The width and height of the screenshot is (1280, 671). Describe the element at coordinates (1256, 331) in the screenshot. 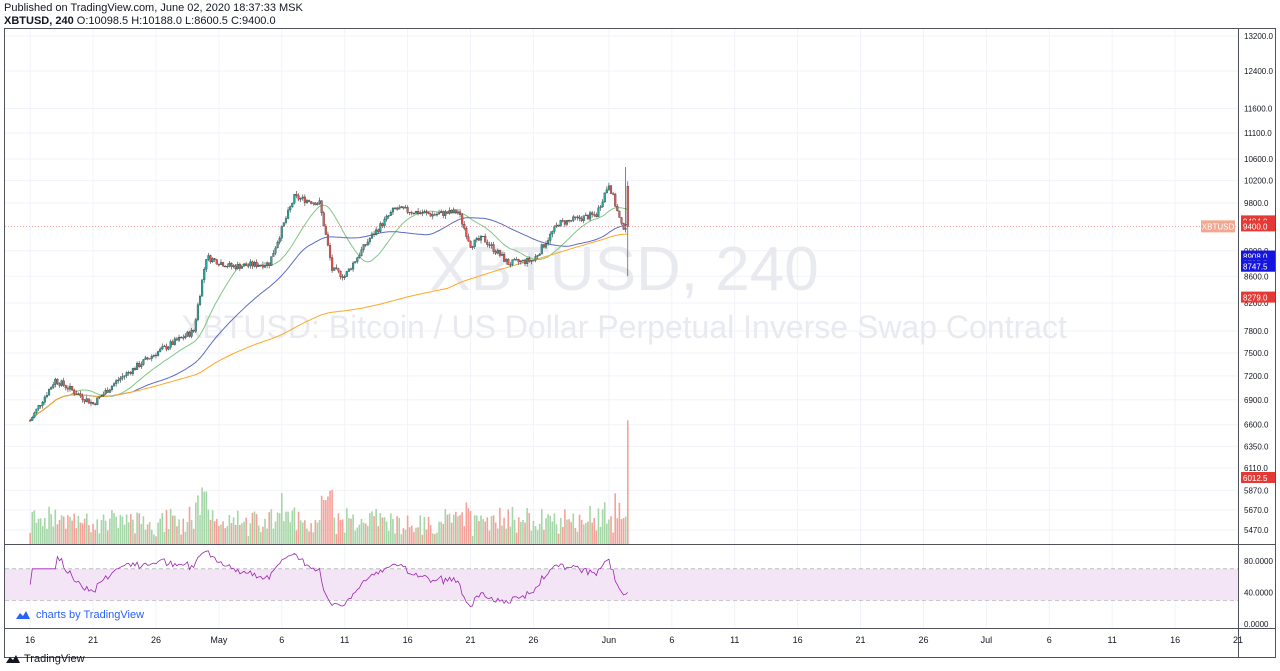

I see `price-tick-label: 7800.0` at that location.